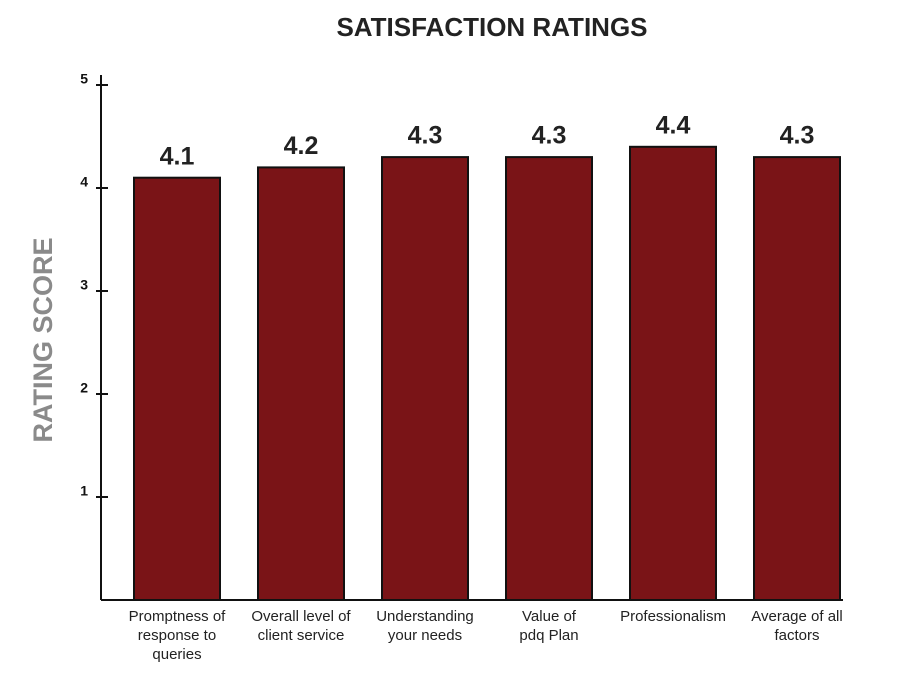  I want to click on value-label: 4.1, so click(177, 156).